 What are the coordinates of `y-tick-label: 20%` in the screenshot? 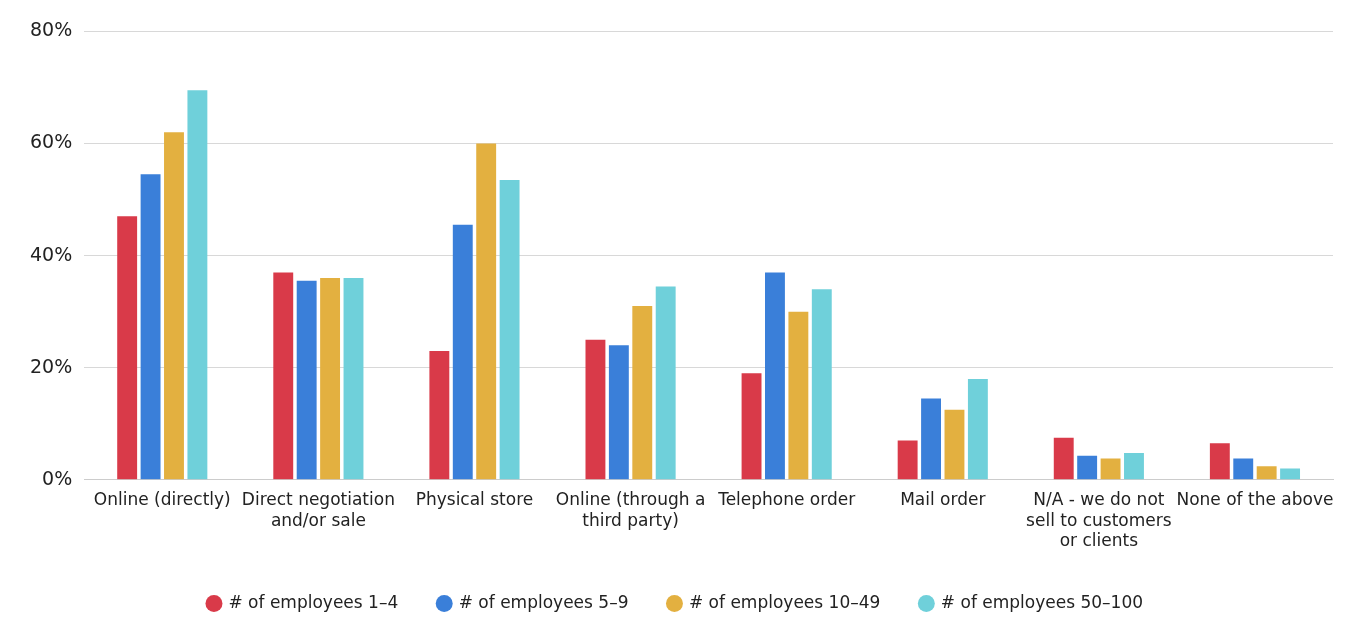 It's located at (51, 365).